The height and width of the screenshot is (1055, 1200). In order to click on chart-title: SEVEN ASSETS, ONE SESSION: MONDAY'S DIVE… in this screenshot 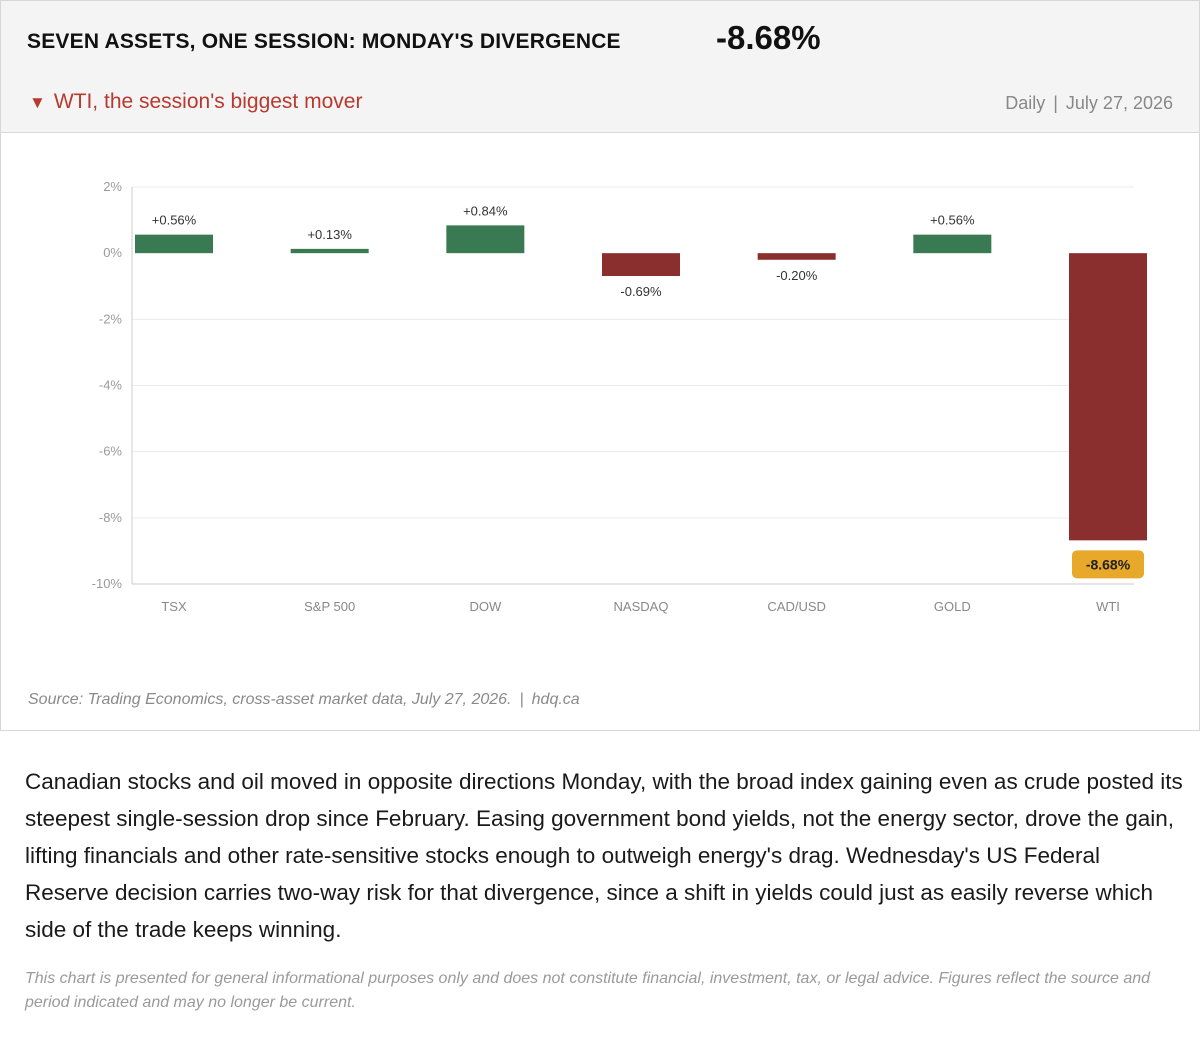, I will do `click(324, 41)`.